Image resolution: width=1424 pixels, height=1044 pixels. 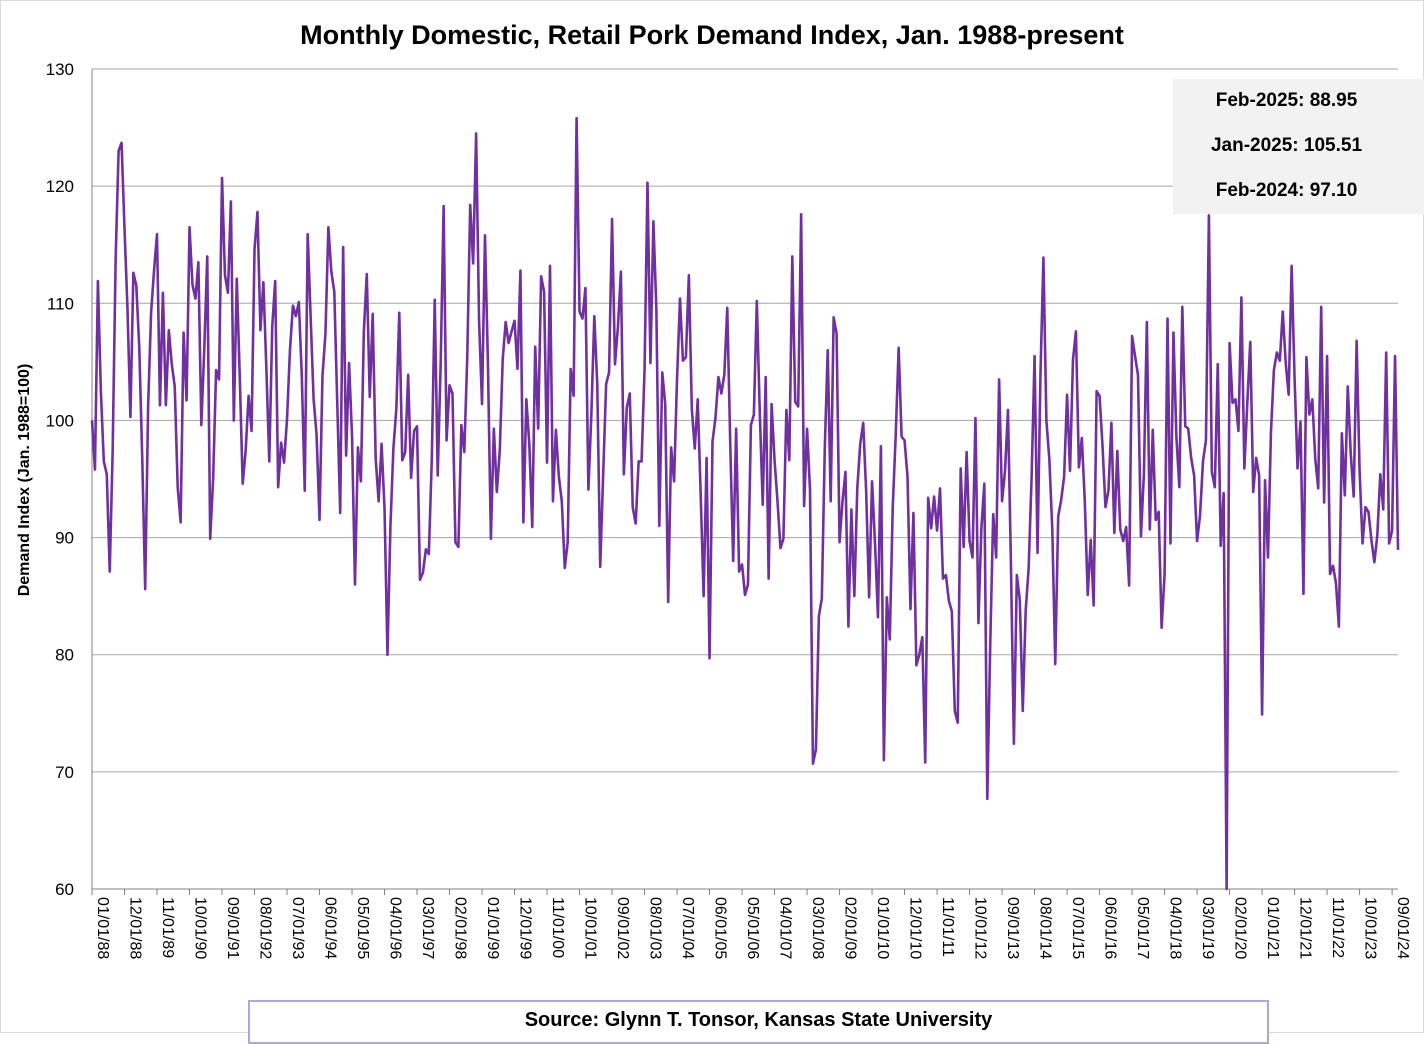 What do you see at coordinates (492, 928) in the screenshot?
I see `x-tick-label: 01/01/99` at bounding box center [492, 928].